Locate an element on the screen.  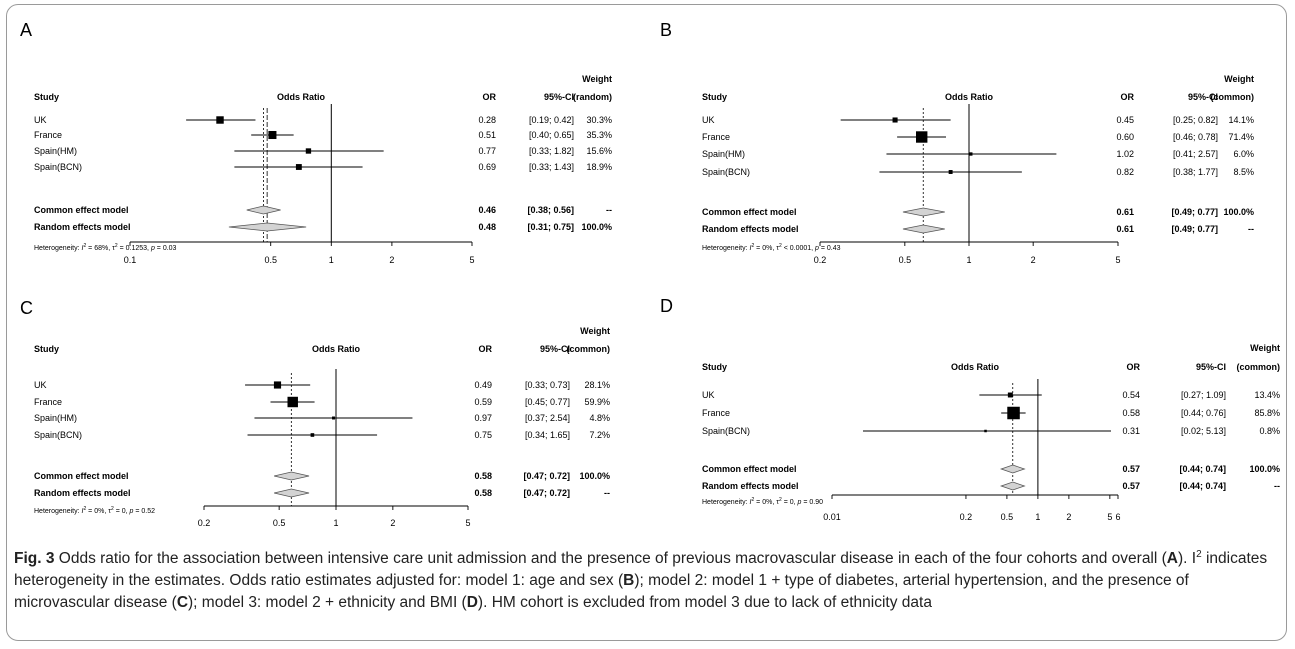
x-tick-label: 6 is located at coordinates (1117, 517).